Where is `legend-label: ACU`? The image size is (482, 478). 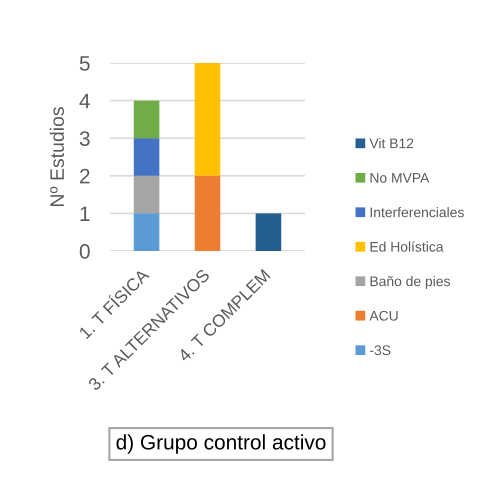
legend-label: ACU is located at coordinates (383, 315).